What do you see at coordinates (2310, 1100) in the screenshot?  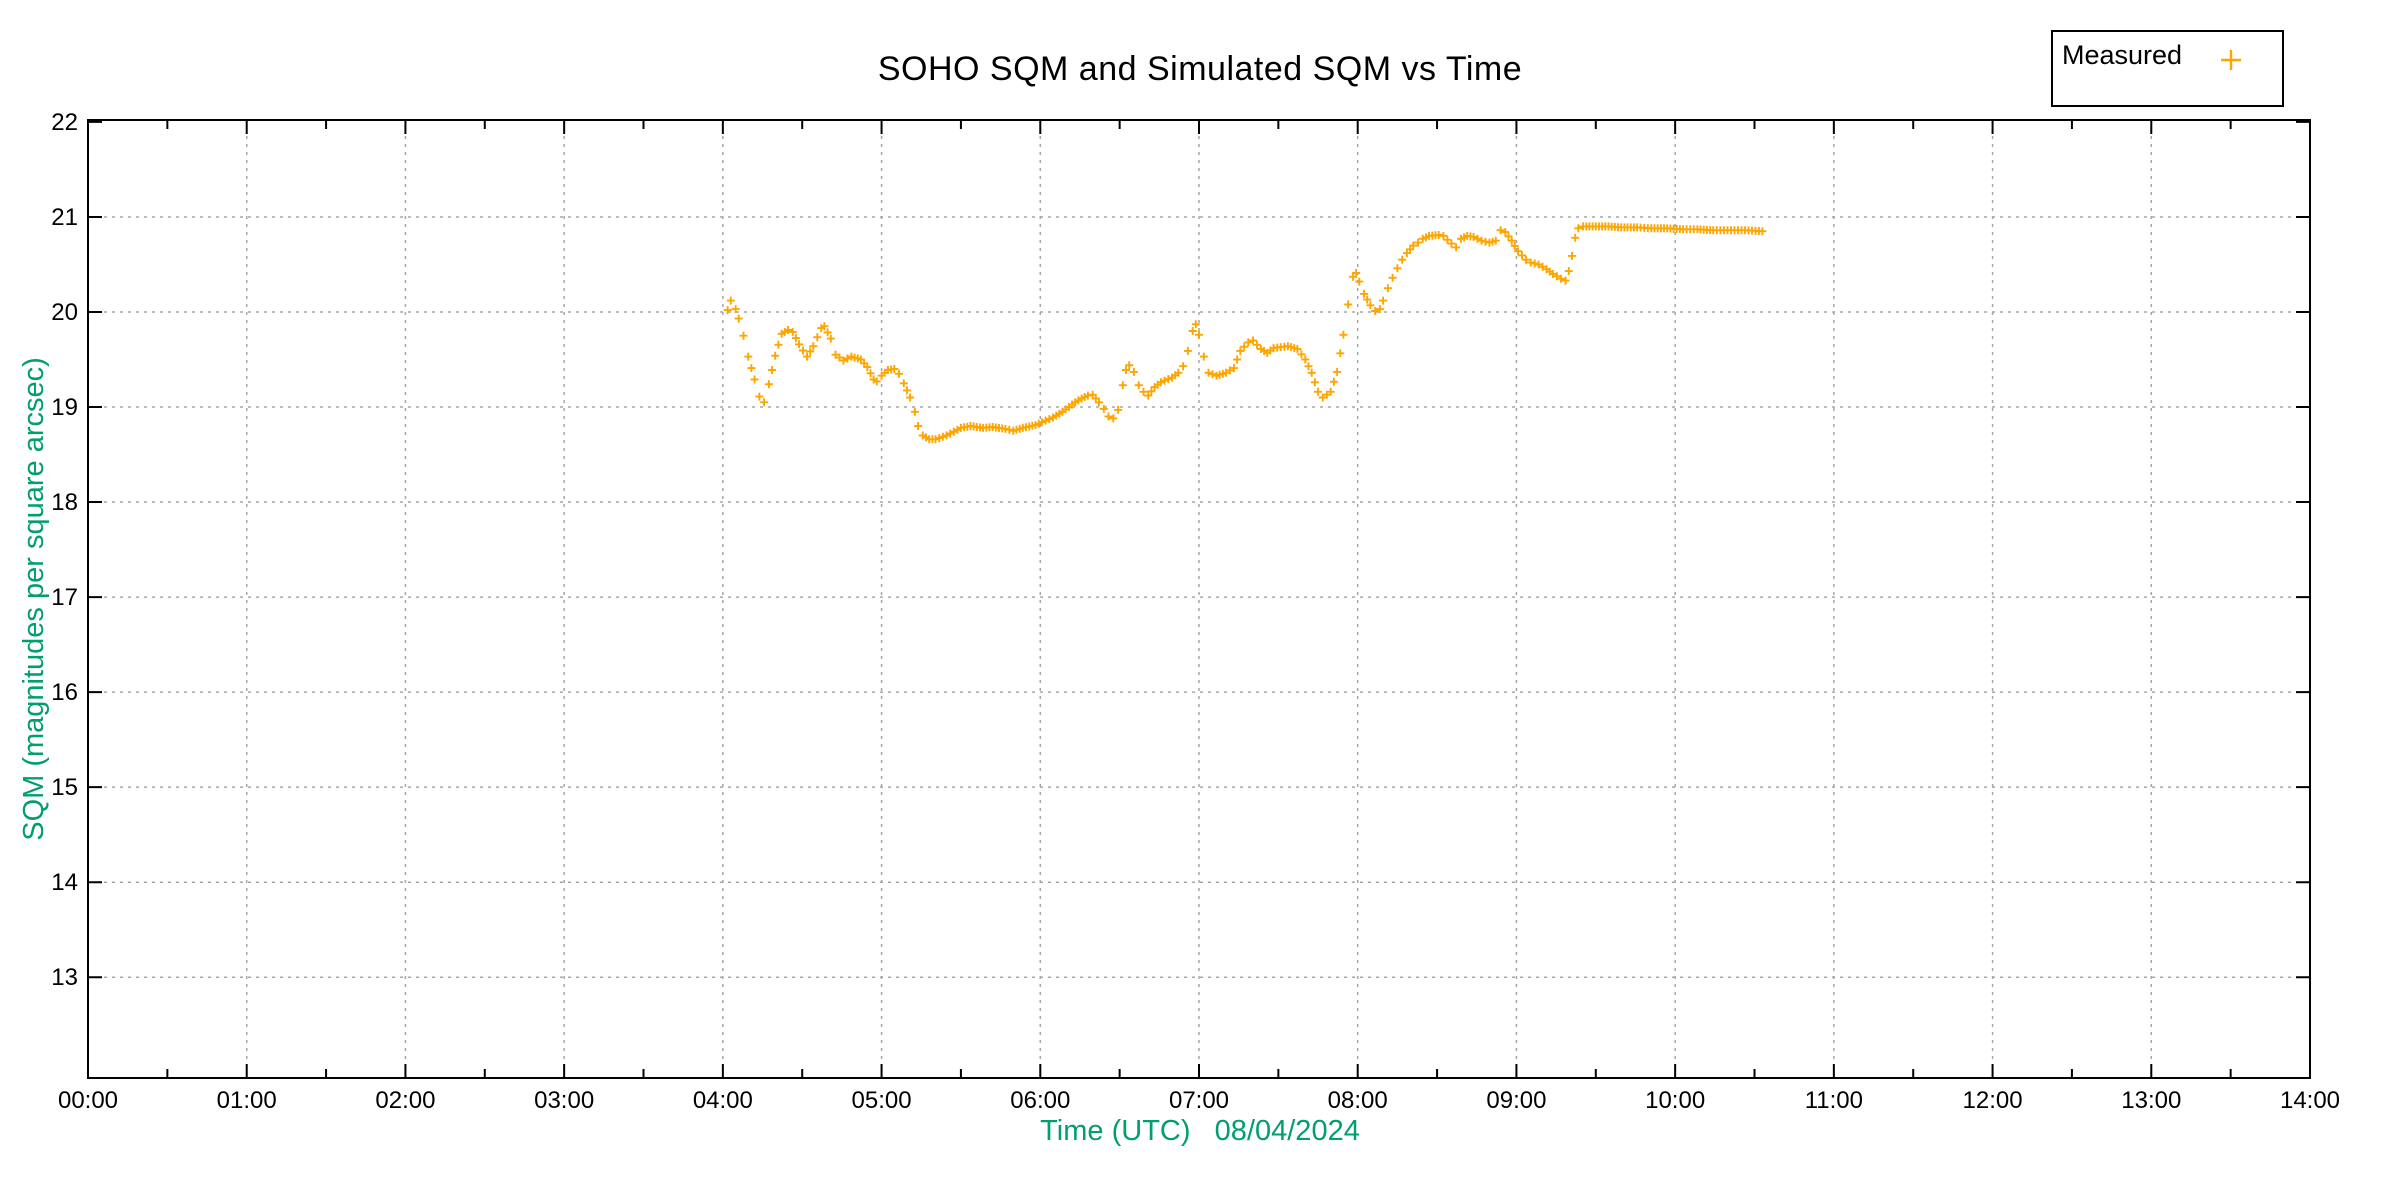 I see `x-tick-label: 14:00` at bounding box center [2310, 1100].